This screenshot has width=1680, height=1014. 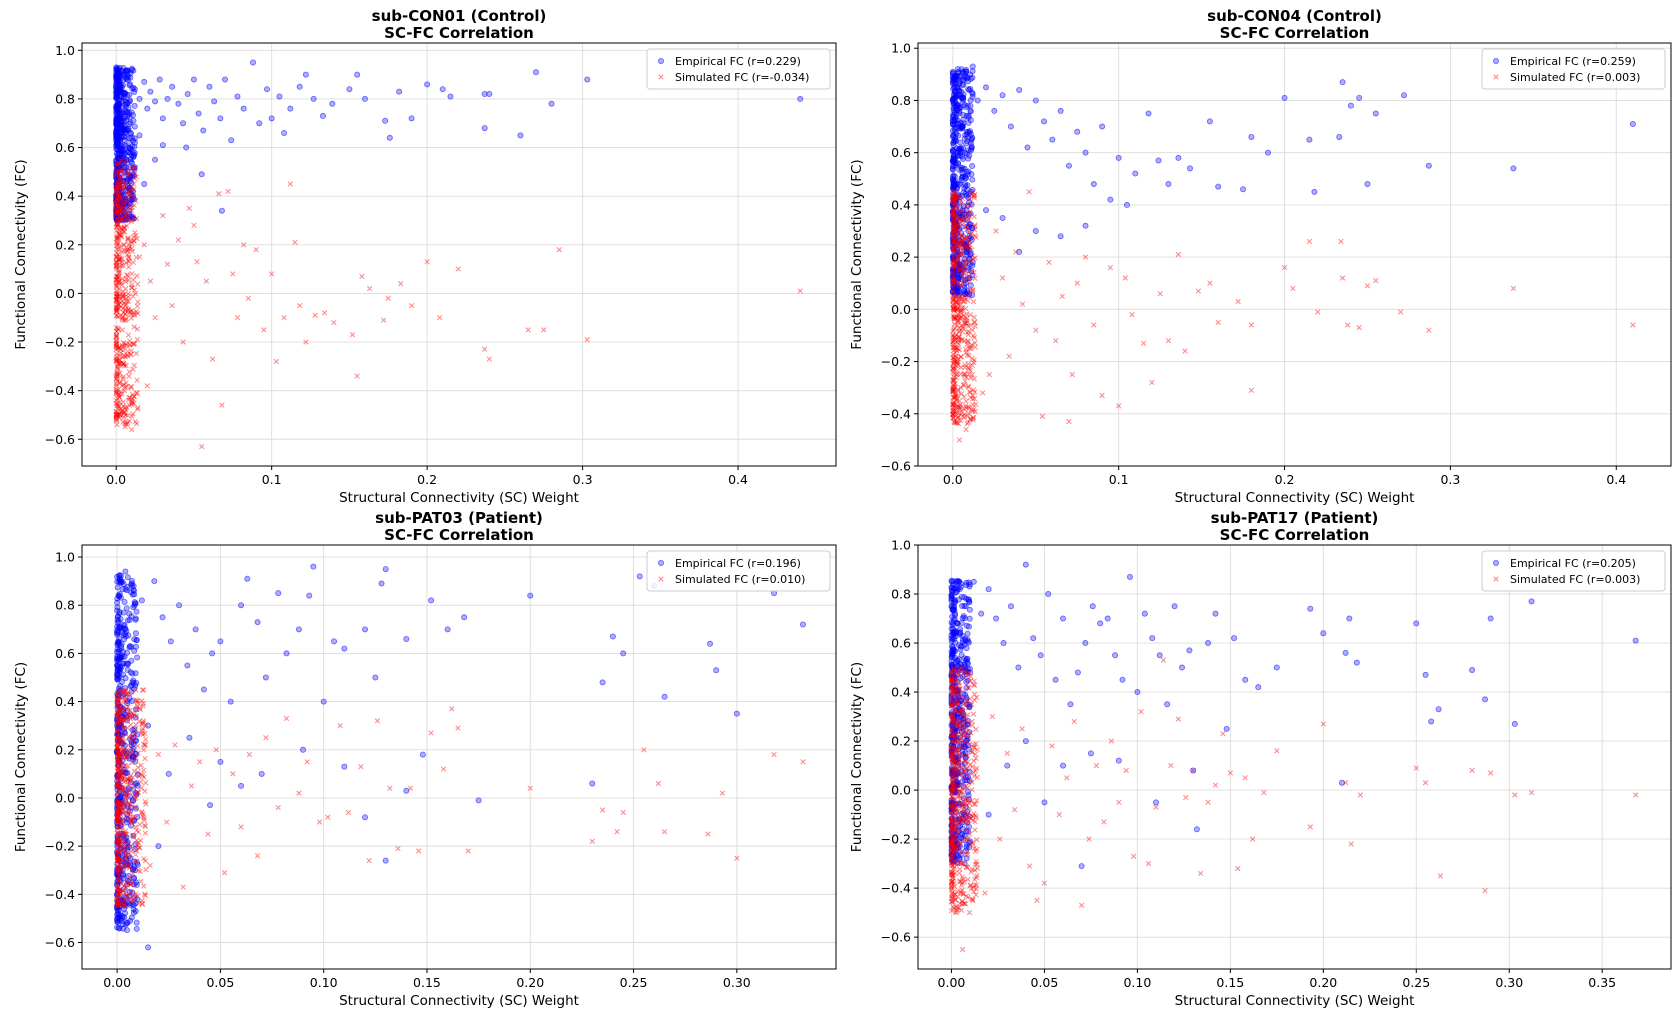 What do you see at coordinates (901, 257) in the screenshot?
I see `y-tick-label: 0.2` at bounding box center [901, 257].